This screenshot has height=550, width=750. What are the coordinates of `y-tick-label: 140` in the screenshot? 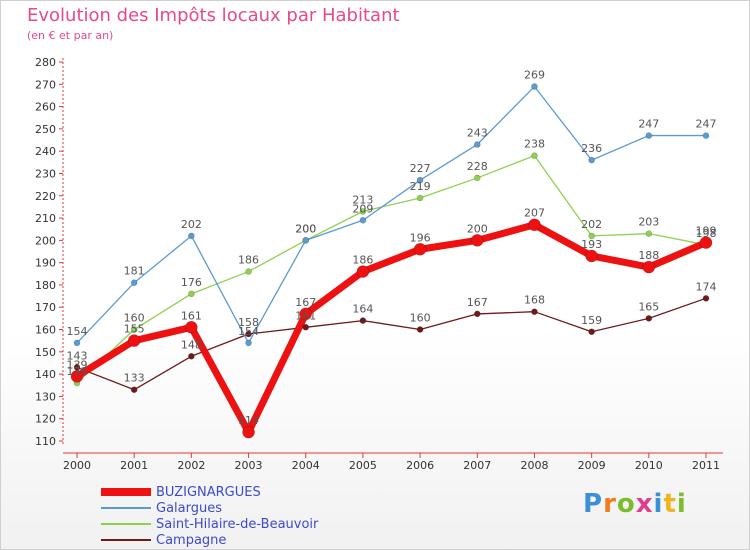 It's located at (45, 374).